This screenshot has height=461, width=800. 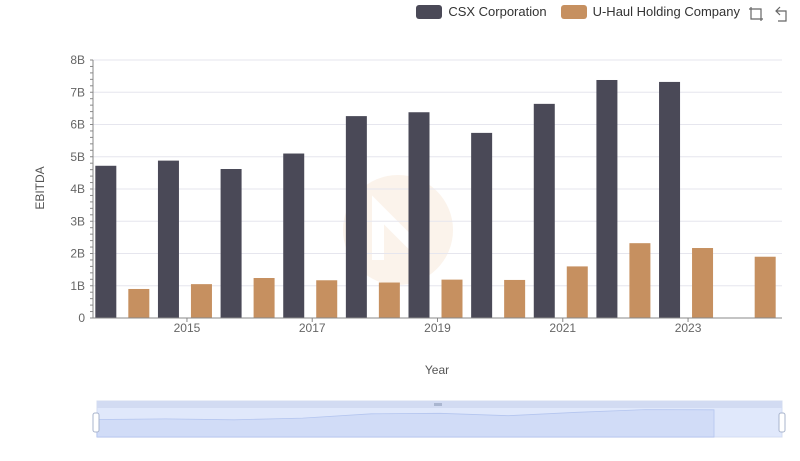 I want to click on y-axis-label: EBITDA, so click(x=40, y=187).